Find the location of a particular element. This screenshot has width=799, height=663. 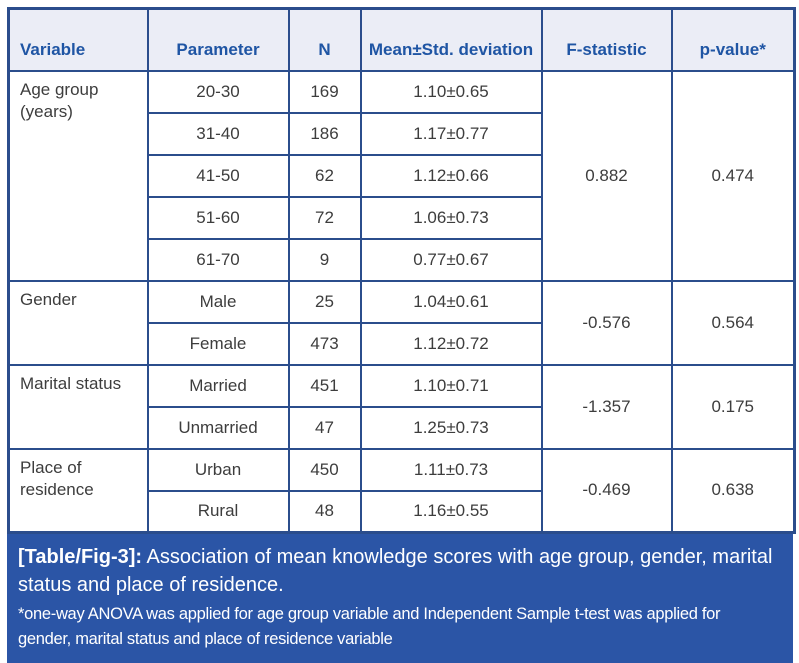

parameter-cell: Urban is located at coordinates (218, 469).